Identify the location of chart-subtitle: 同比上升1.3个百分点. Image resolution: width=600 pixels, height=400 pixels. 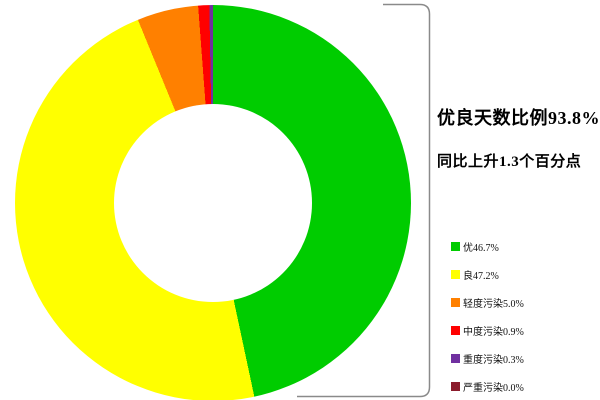
(509, 162).